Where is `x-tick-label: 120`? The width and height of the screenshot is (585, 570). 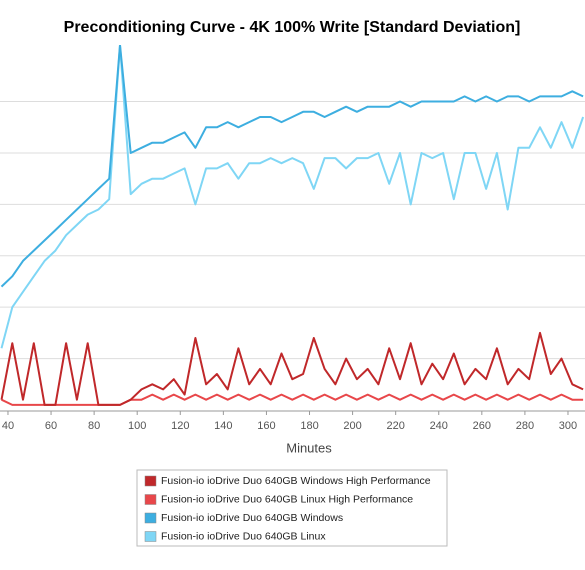 x-tick-label: 120 is located at coordinates (180, 426).